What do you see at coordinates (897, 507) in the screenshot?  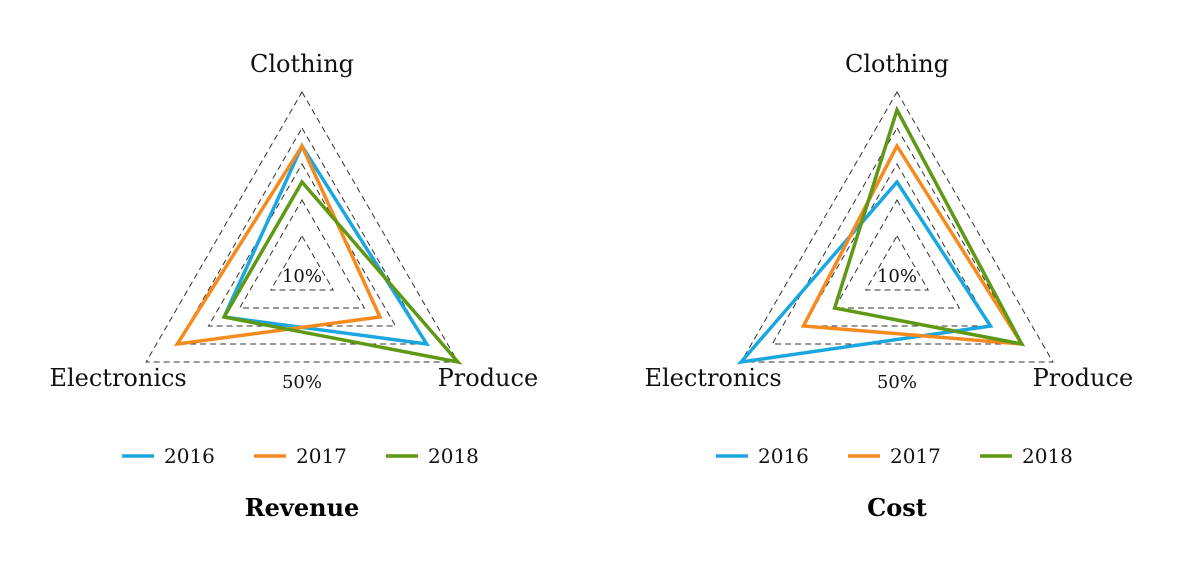 I see `panel-title-cost: Cost` at bounding box center [897, 507].